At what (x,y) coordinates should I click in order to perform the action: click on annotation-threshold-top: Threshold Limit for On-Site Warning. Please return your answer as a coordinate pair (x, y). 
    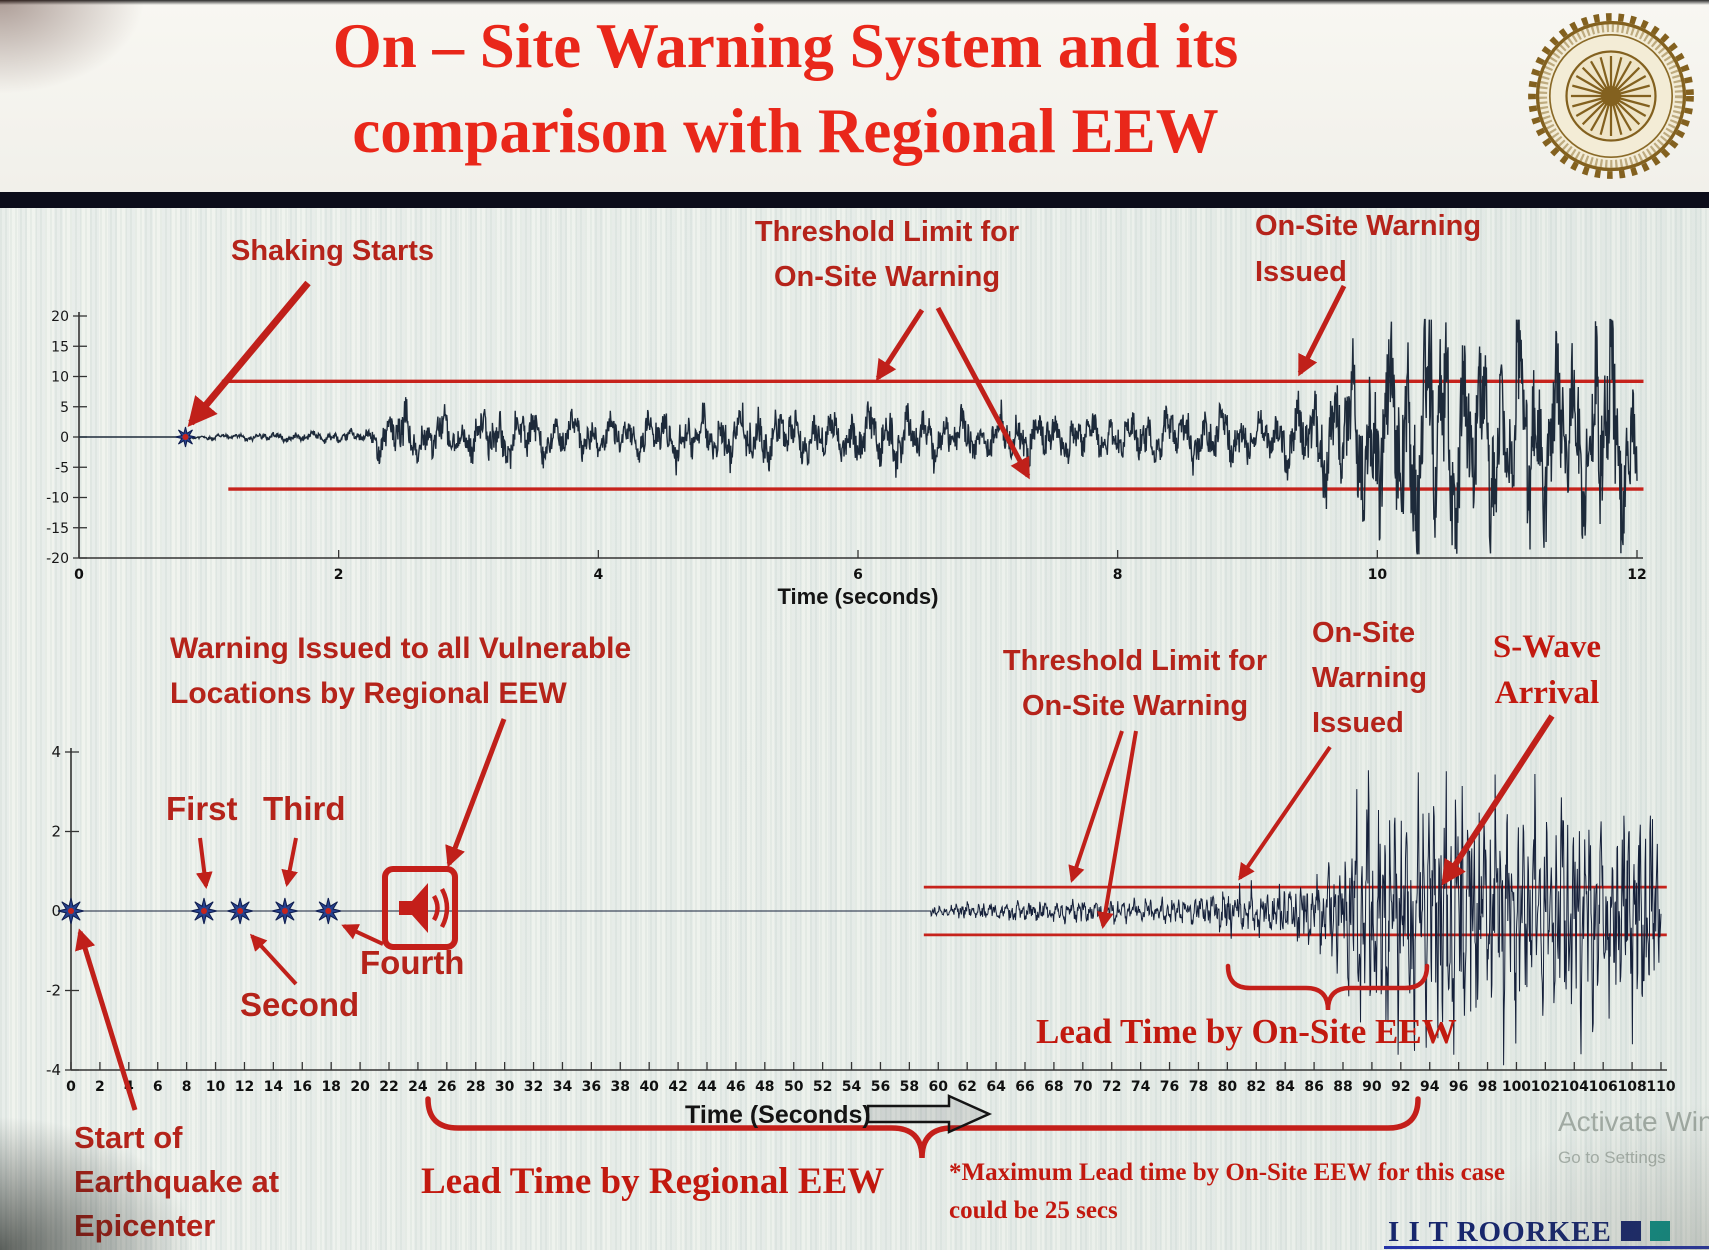
    Looking at the image, I should click on (887, 254).